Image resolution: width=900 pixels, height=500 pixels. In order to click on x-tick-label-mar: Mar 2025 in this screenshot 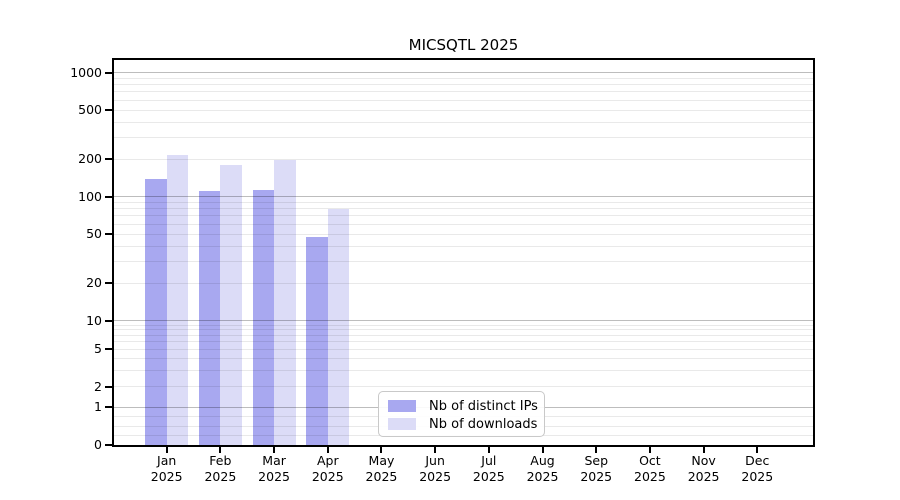, I will do `click(274, 469)`.